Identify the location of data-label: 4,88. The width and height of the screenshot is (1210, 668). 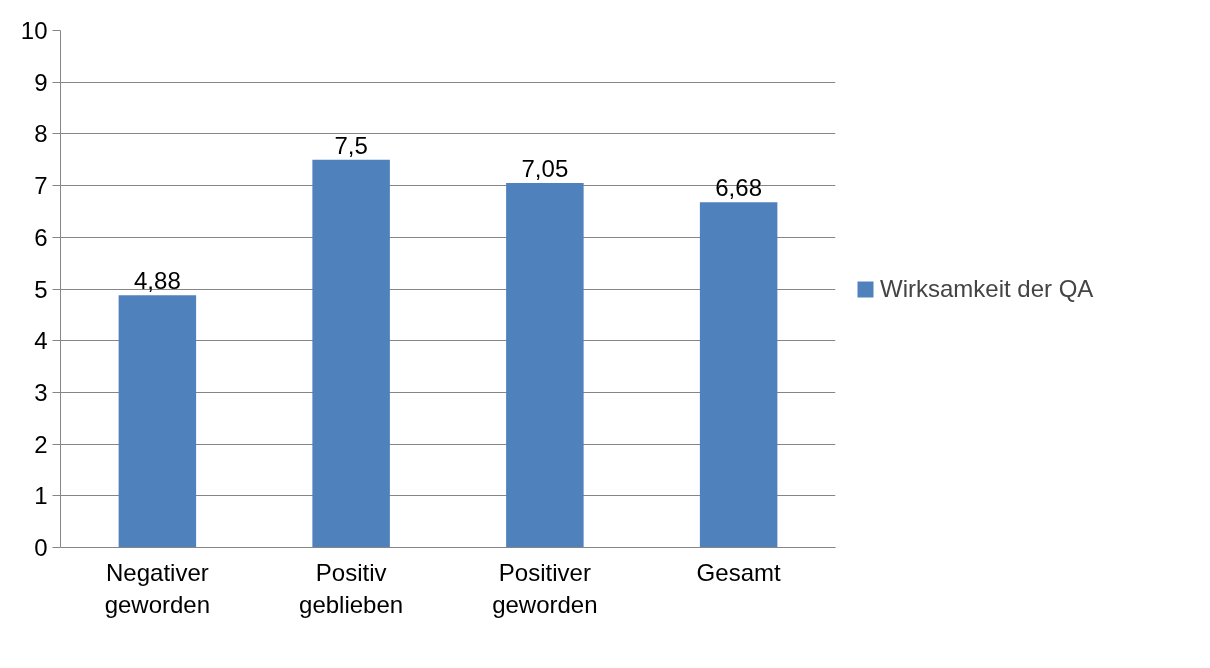
(157, 281).